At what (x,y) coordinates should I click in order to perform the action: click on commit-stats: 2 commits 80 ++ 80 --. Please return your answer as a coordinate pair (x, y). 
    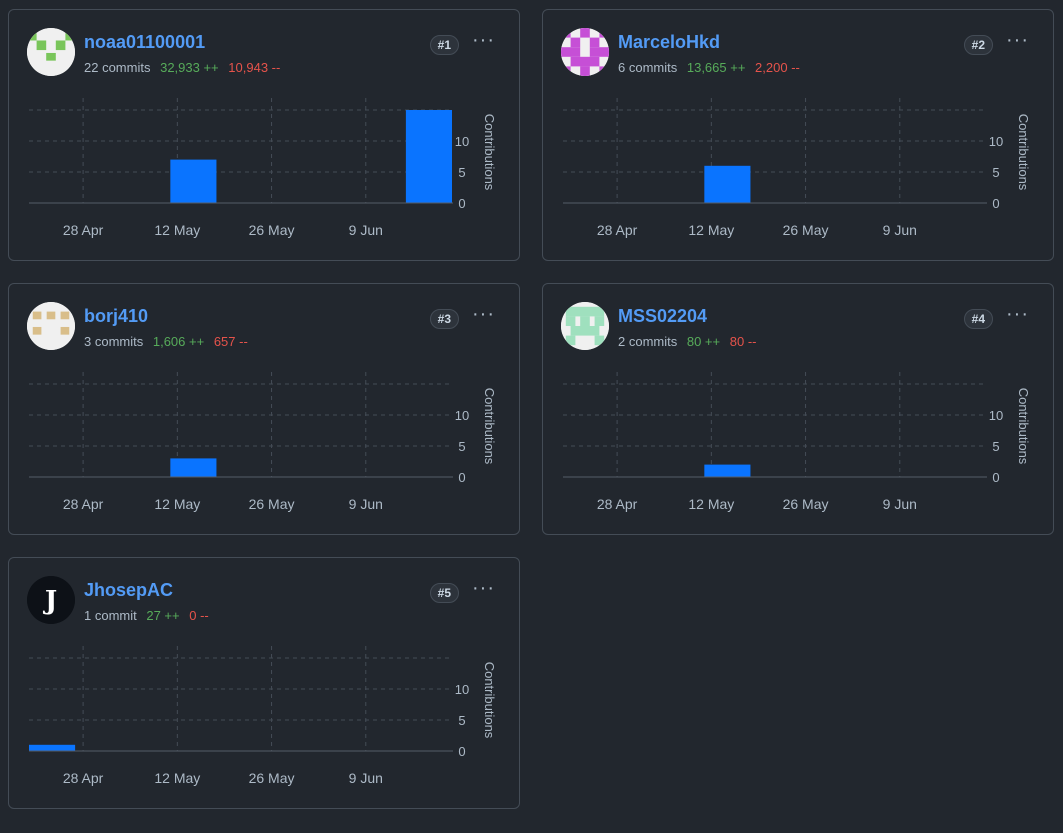
    Looking at the image, I should click on (687, 341).